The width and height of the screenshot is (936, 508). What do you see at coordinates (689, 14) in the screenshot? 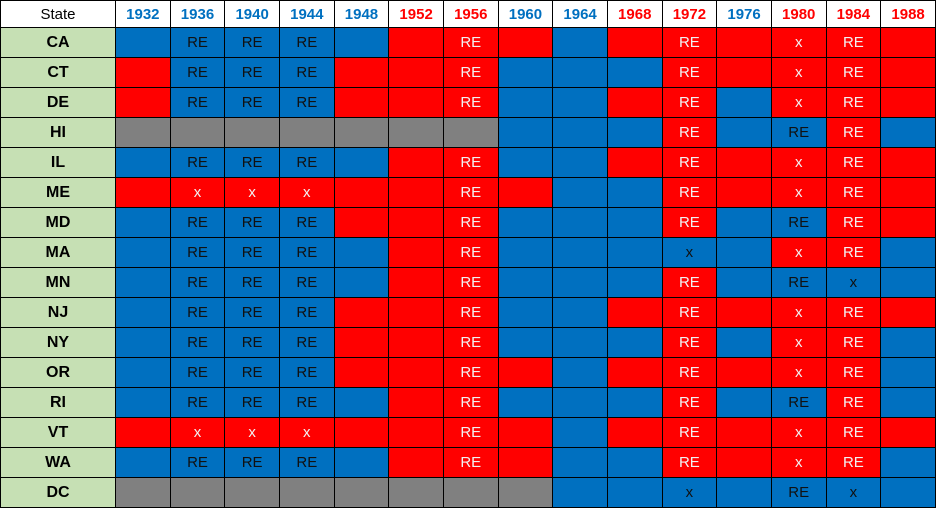
I see `year-header: 1972` at bounding box center [689, 14].